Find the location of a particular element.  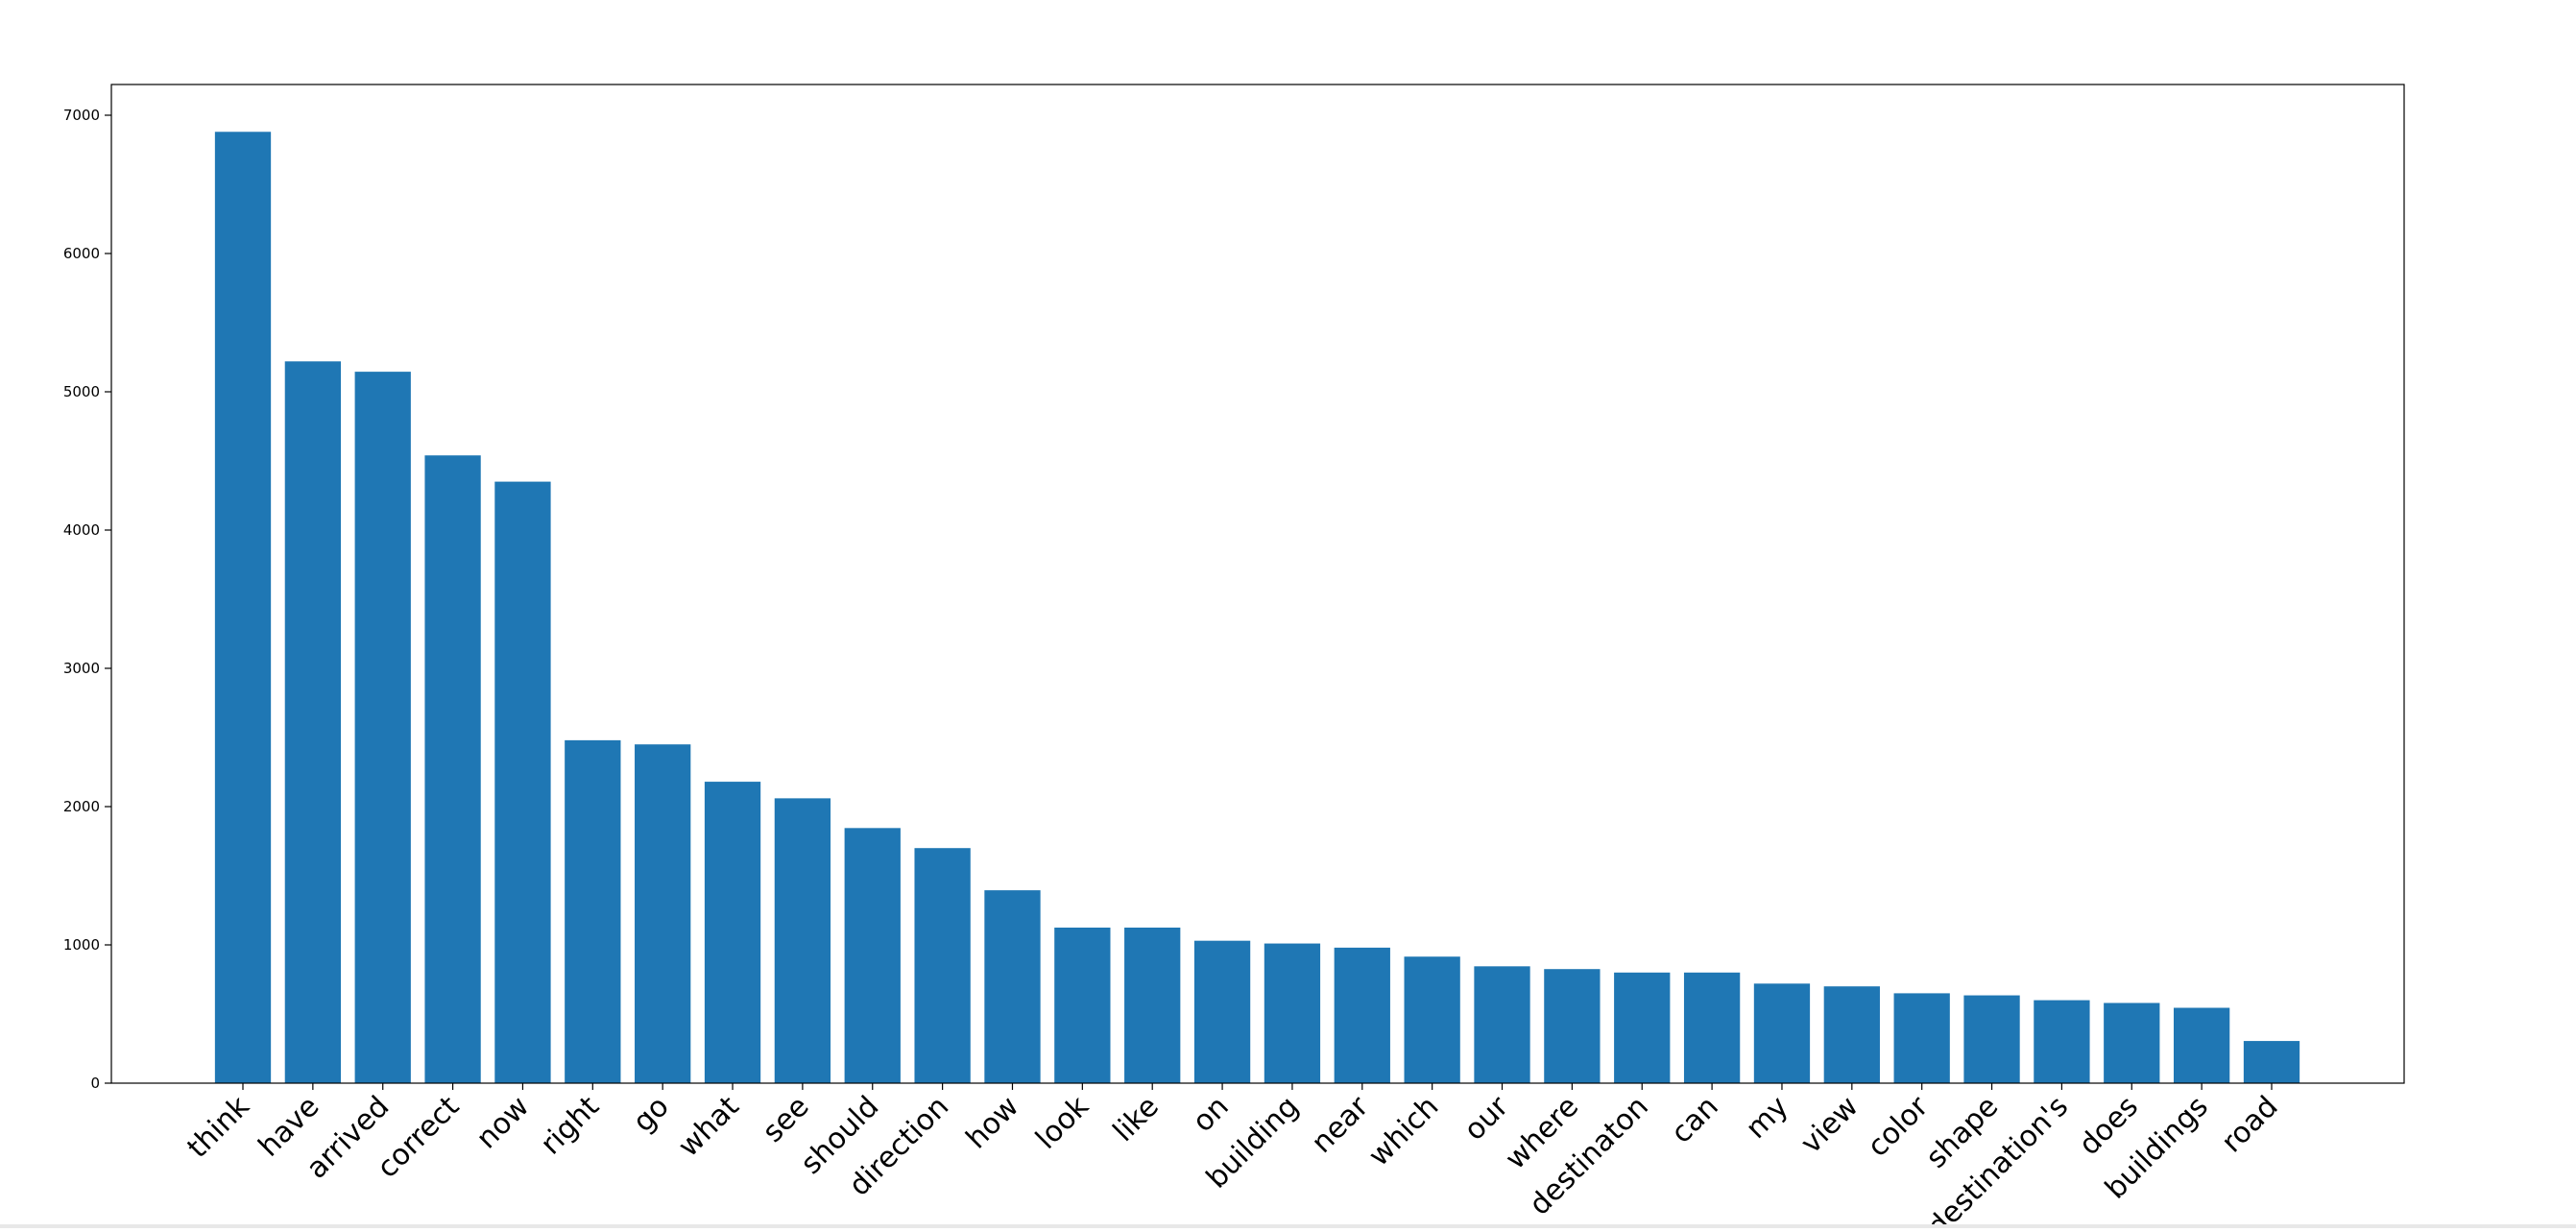

bottom-edge is located at coordinates (1288, 1226).